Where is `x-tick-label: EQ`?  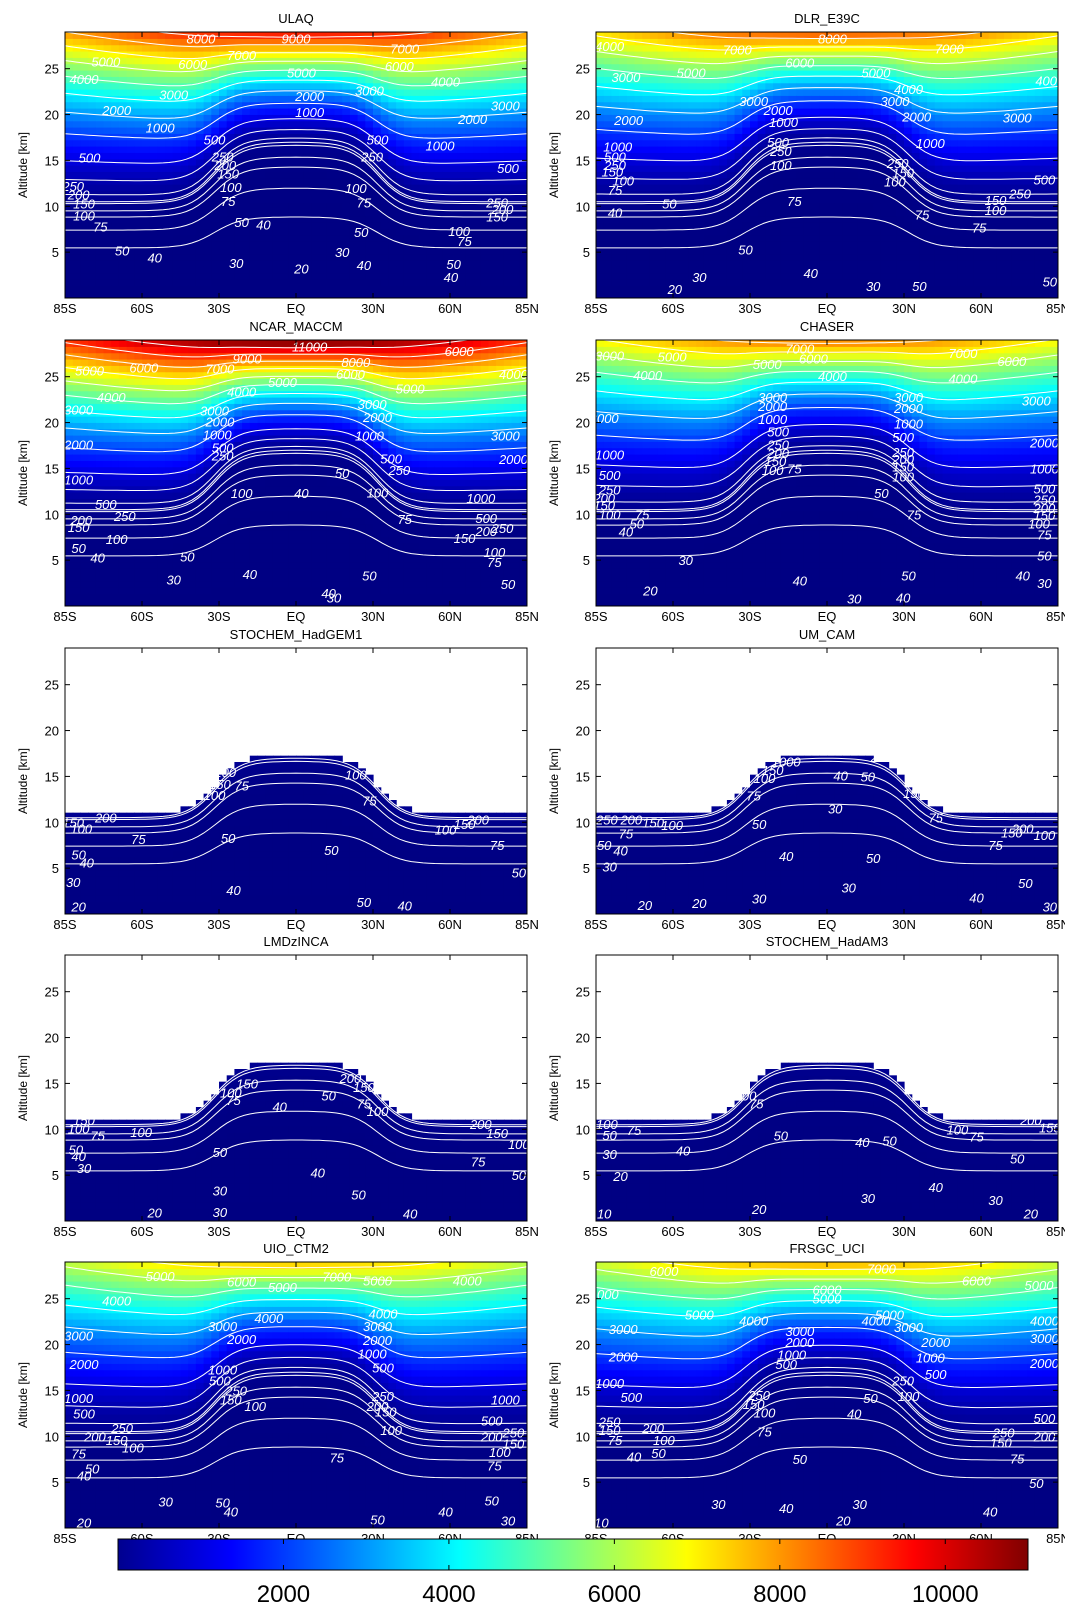 x-tick-label: EQ is located at coordinates (296, 308).